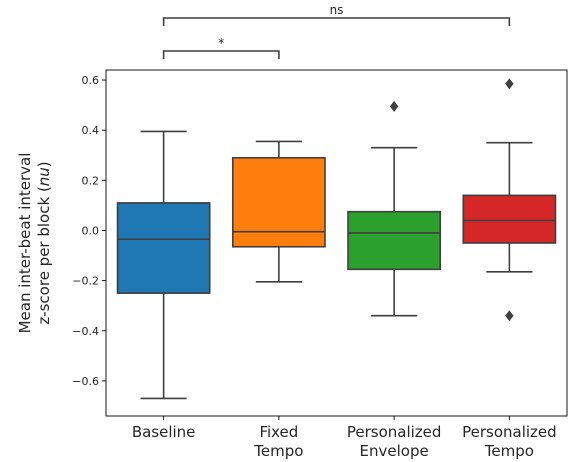 The height and width of the screenshot is (462, 574). What do you see at coordinates (91, 80) in the screenshot?
I see `y-tick-label: 0.6` at bounding box center [91, 80].